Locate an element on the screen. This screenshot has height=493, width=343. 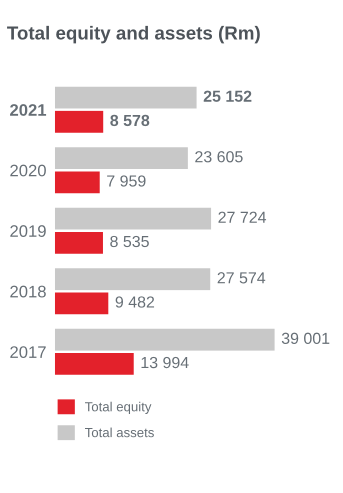
y-tick-label: 2019 is located at coordinates (28, 231).